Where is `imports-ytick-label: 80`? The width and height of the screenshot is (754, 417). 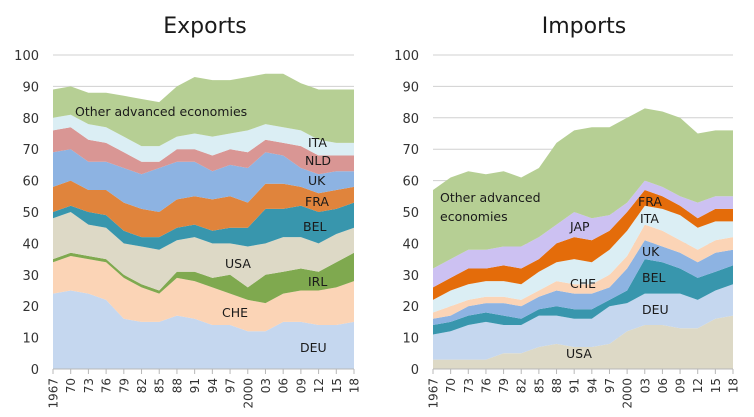 imports-ytick-label: 80 is located at coordinates (410, 119).